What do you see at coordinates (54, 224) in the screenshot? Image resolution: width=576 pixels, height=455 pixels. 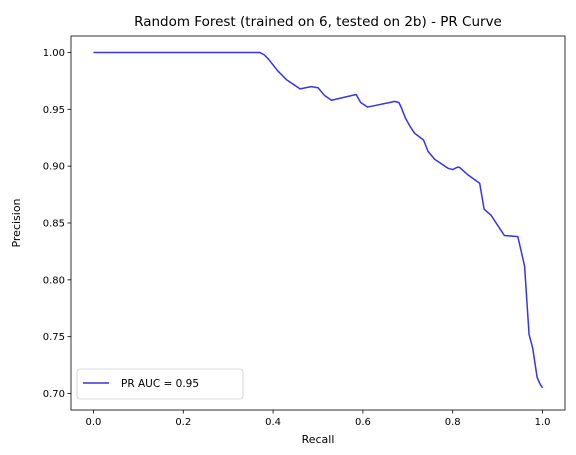 I see `y-tick-label: 0.85` at bounding box center [54, 224].